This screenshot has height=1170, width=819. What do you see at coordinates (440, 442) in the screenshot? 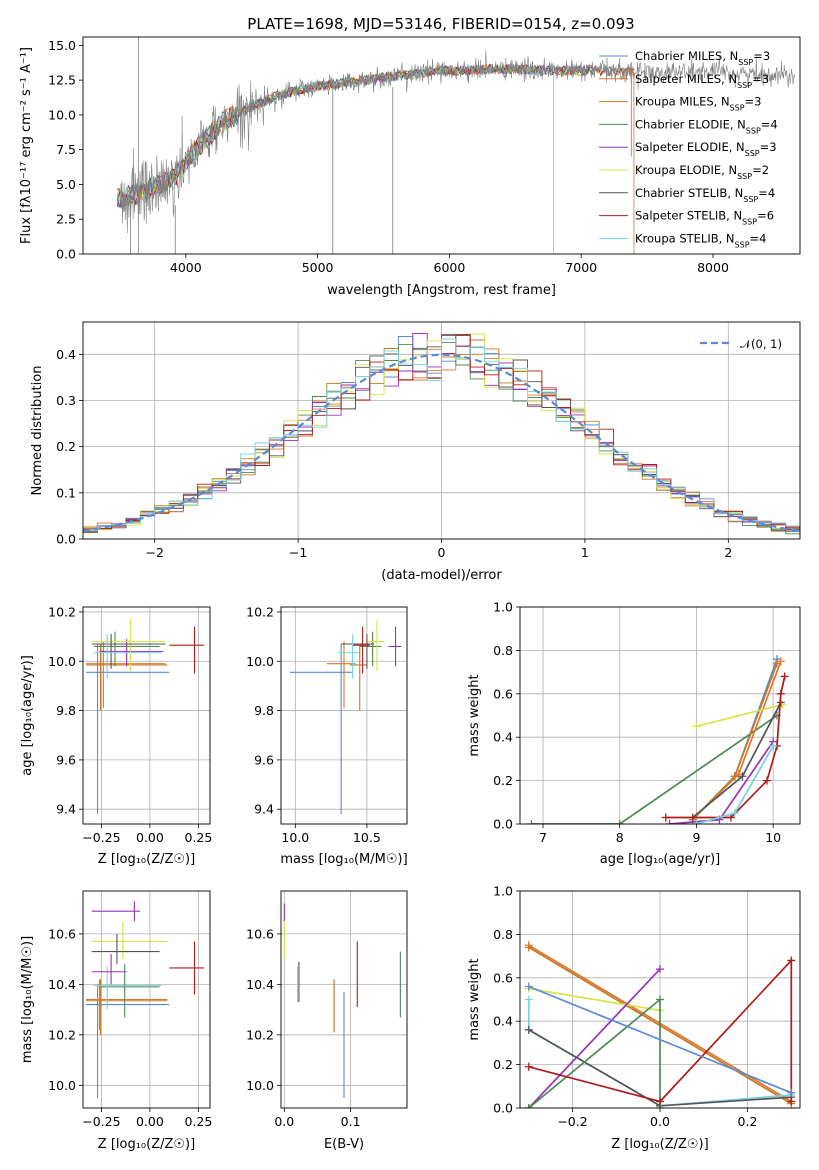
I see `normal-curve` at bounding box center [440, 442].